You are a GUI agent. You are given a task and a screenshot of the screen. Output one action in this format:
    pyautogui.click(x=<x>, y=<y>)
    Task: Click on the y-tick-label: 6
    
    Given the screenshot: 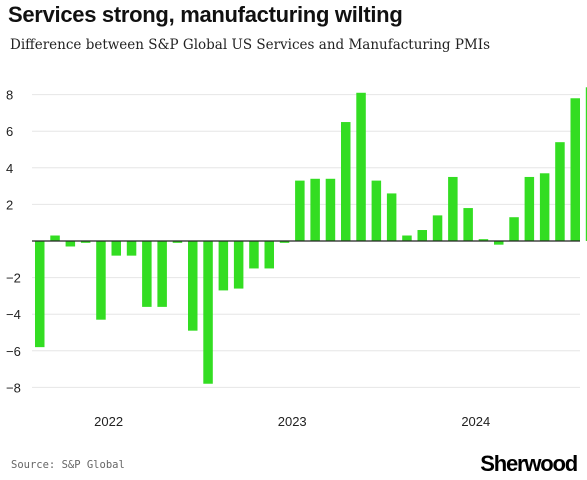 What is the action you would take?
    pyautogui.click(x=9, y=131)
    